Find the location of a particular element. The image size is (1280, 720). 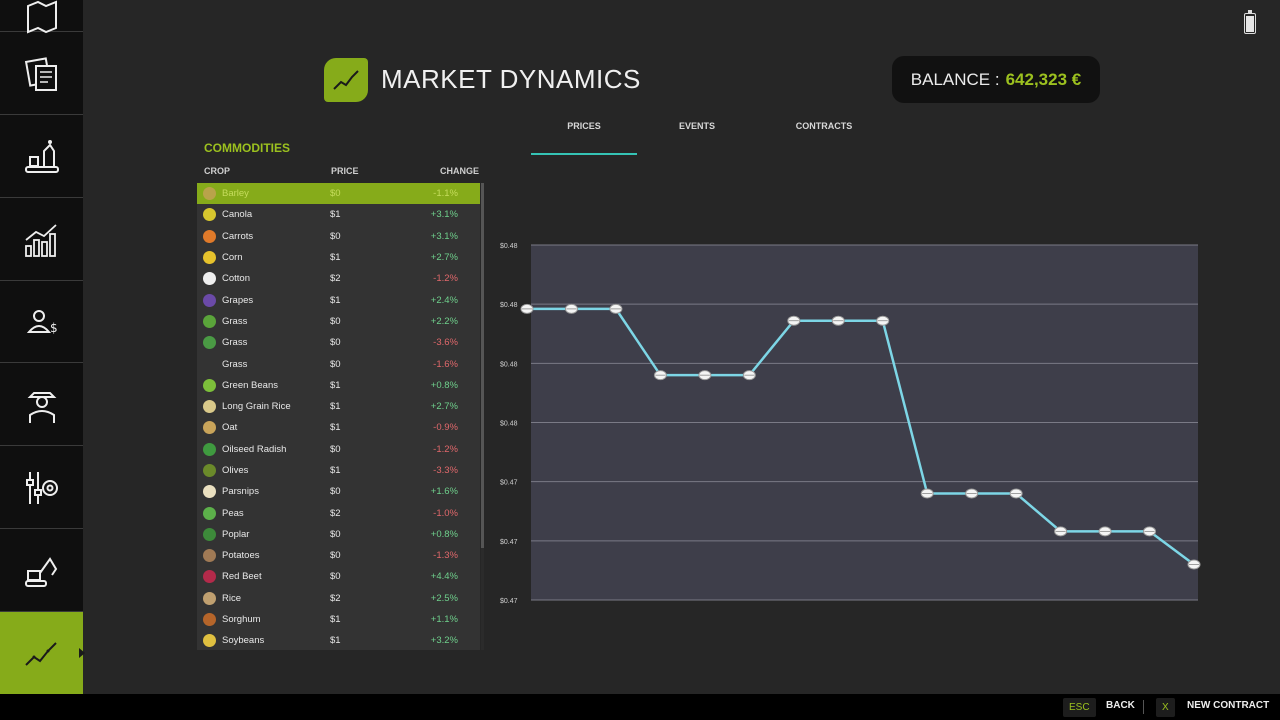

crop-change: -1.1% is located at coordinates (445, 194).